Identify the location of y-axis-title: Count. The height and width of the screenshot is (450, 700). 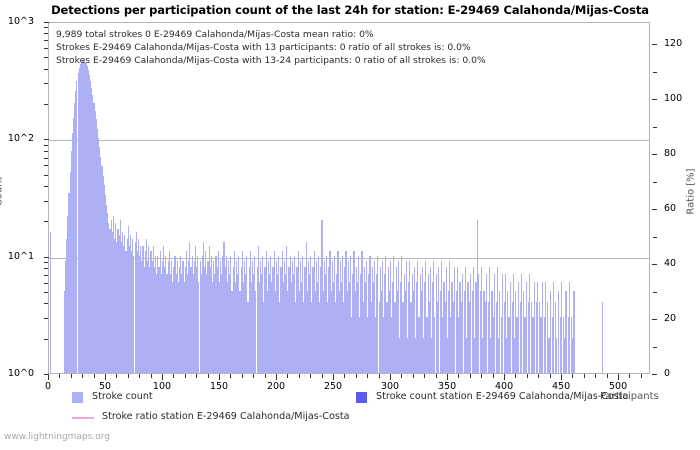
(2, 191).